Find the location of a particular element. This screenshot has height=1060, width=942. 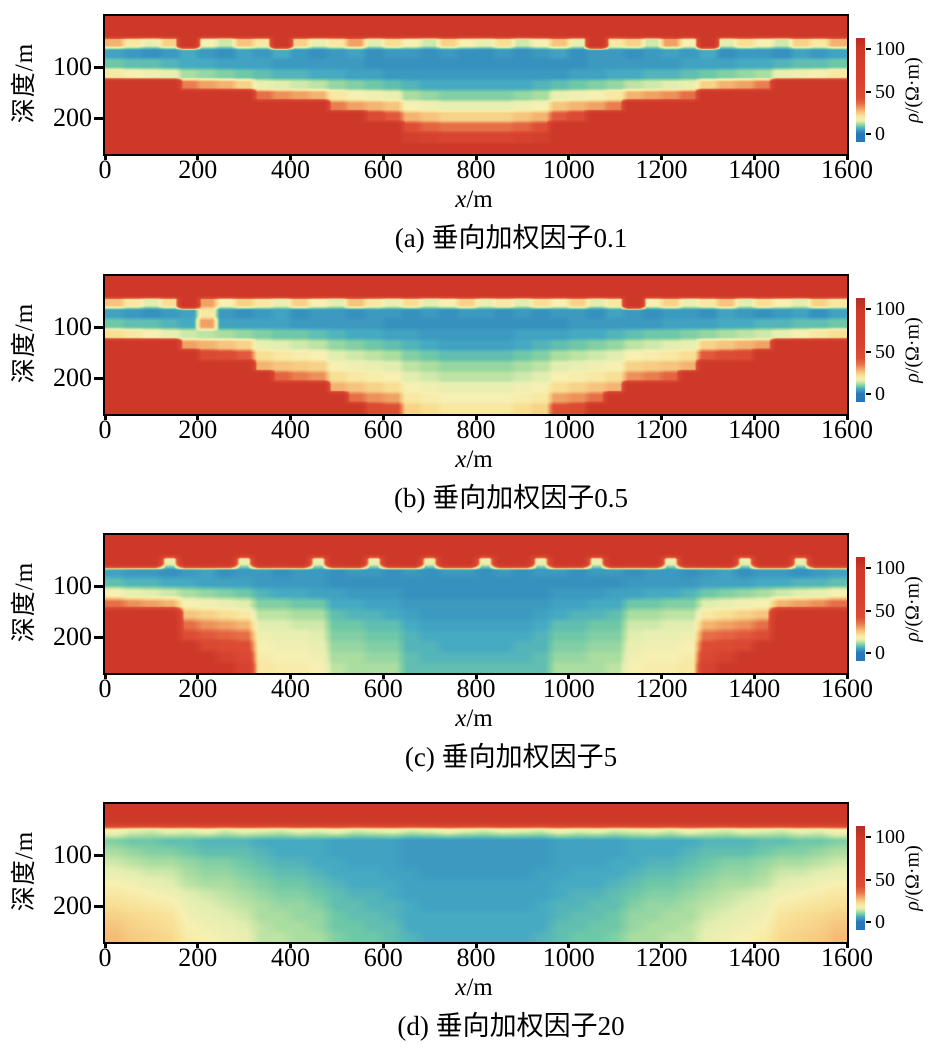

x-tick-label: 1600 is located at coordinates (847, 169).